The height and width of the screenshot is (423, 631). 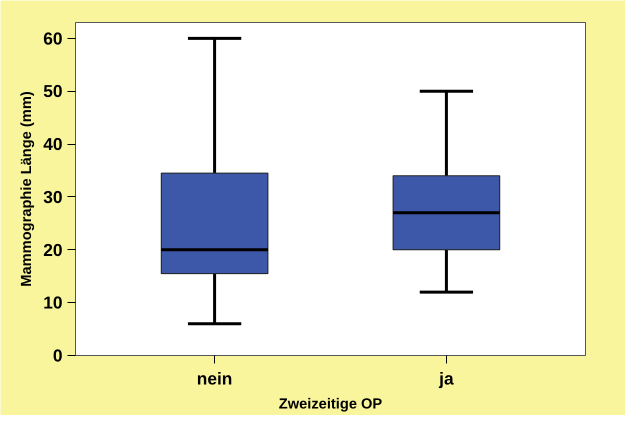 I want to click on x-tick-label: ja, so click(x=446, y=378).